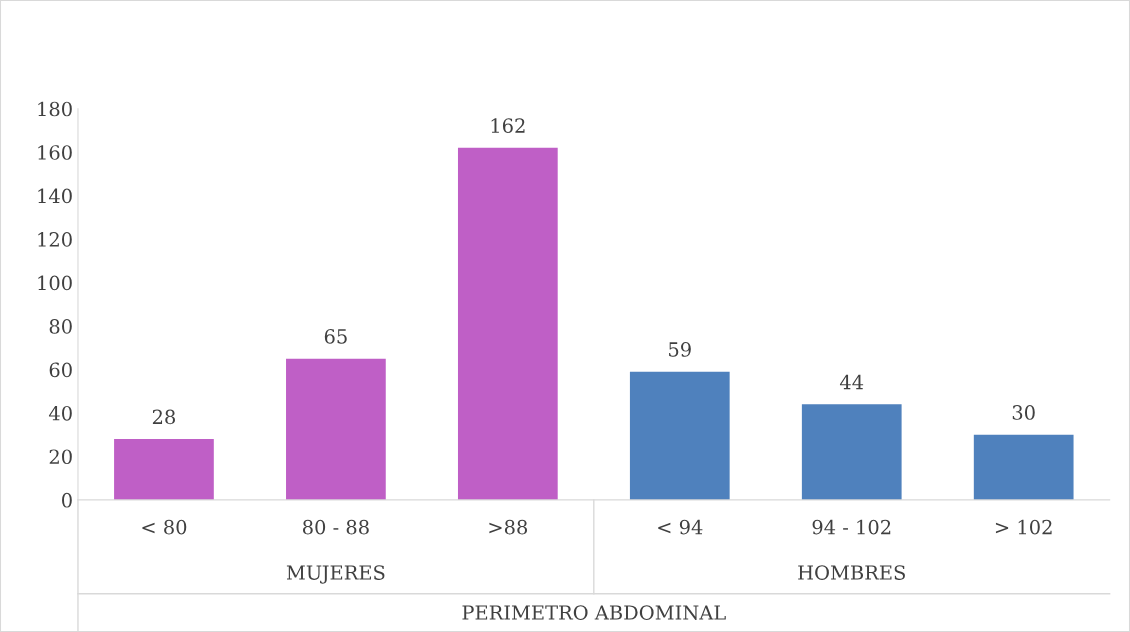 This screenshot has height=632, width=1130. I want to click on data-label: 30, so click(1023, 412).